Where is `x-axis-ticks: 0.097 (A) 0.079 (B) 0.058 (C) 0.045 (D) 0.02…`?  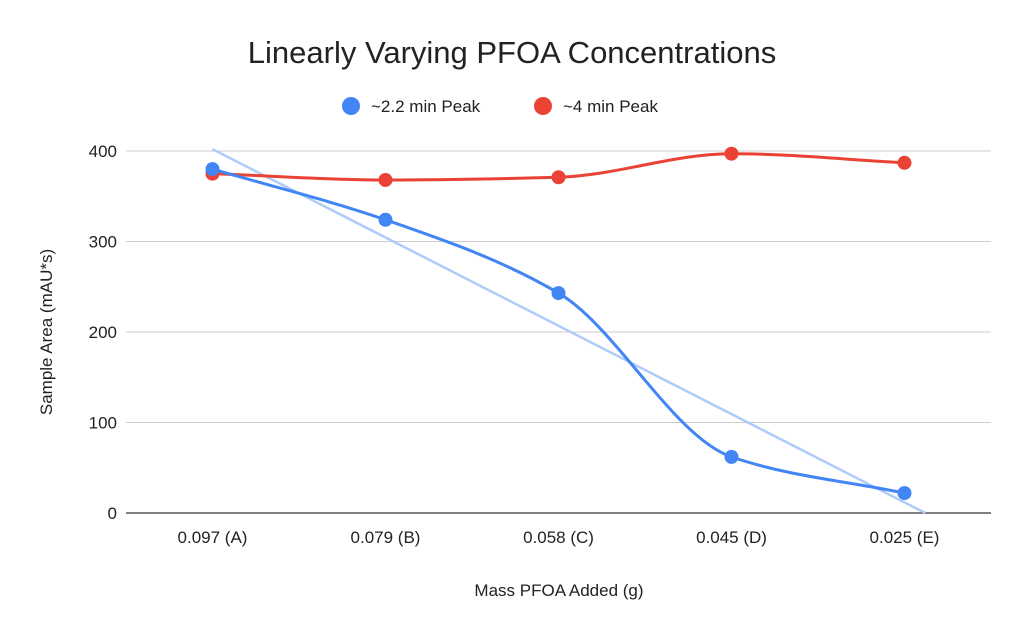
x-axis-ticks: 0.097 (A) 0.079 (B) 0.058 (C) 0.045 (D) 0.02… is located at coordinates (559, 537).